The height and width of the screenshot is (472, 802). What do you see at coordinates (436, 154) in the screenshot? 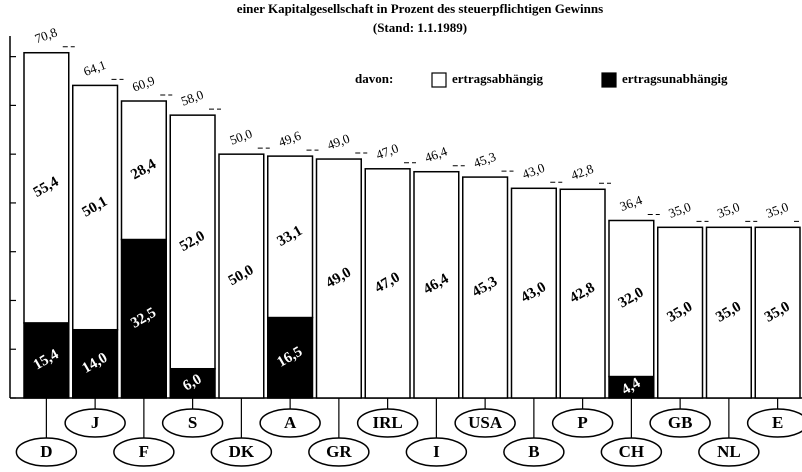
I see `total-label: 46,4` at bounding box center [436, 154].